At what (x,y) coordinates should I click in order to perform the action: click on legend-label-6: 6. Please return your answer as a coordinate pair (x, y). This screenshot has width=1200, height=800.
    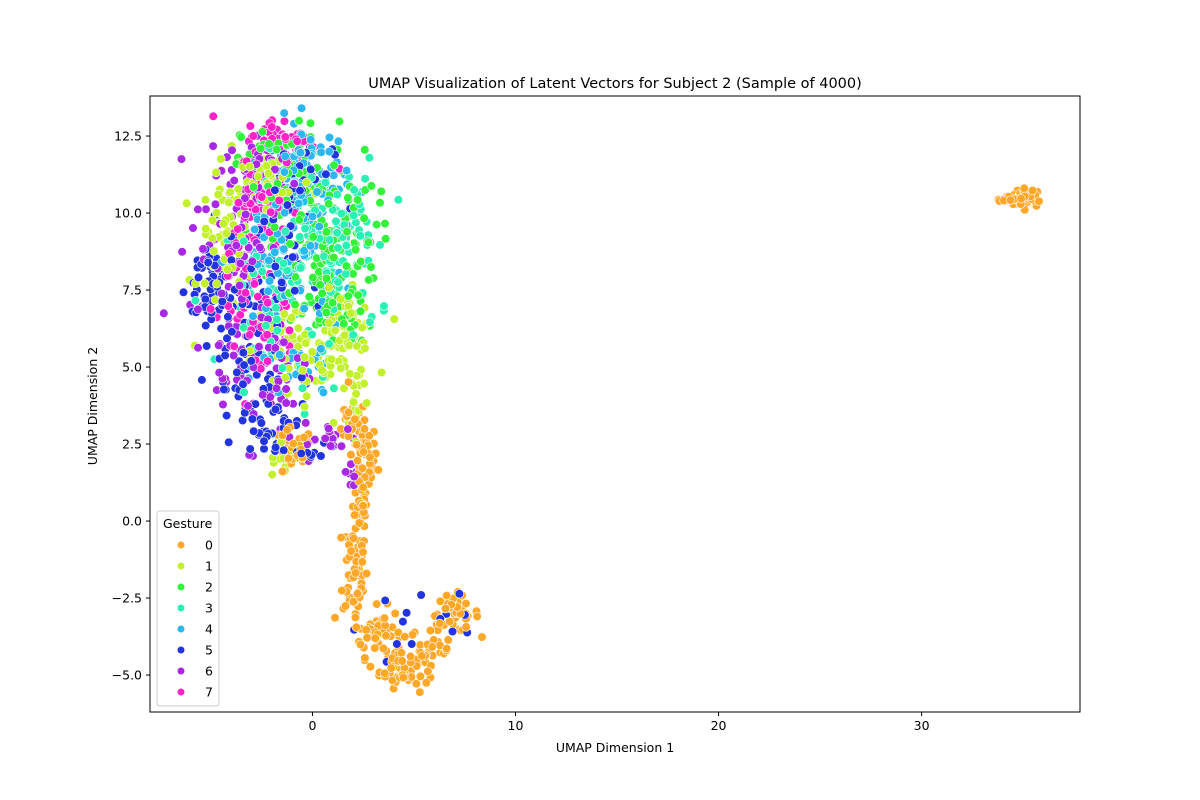
    Looking at the image, I should click on (209, 671).